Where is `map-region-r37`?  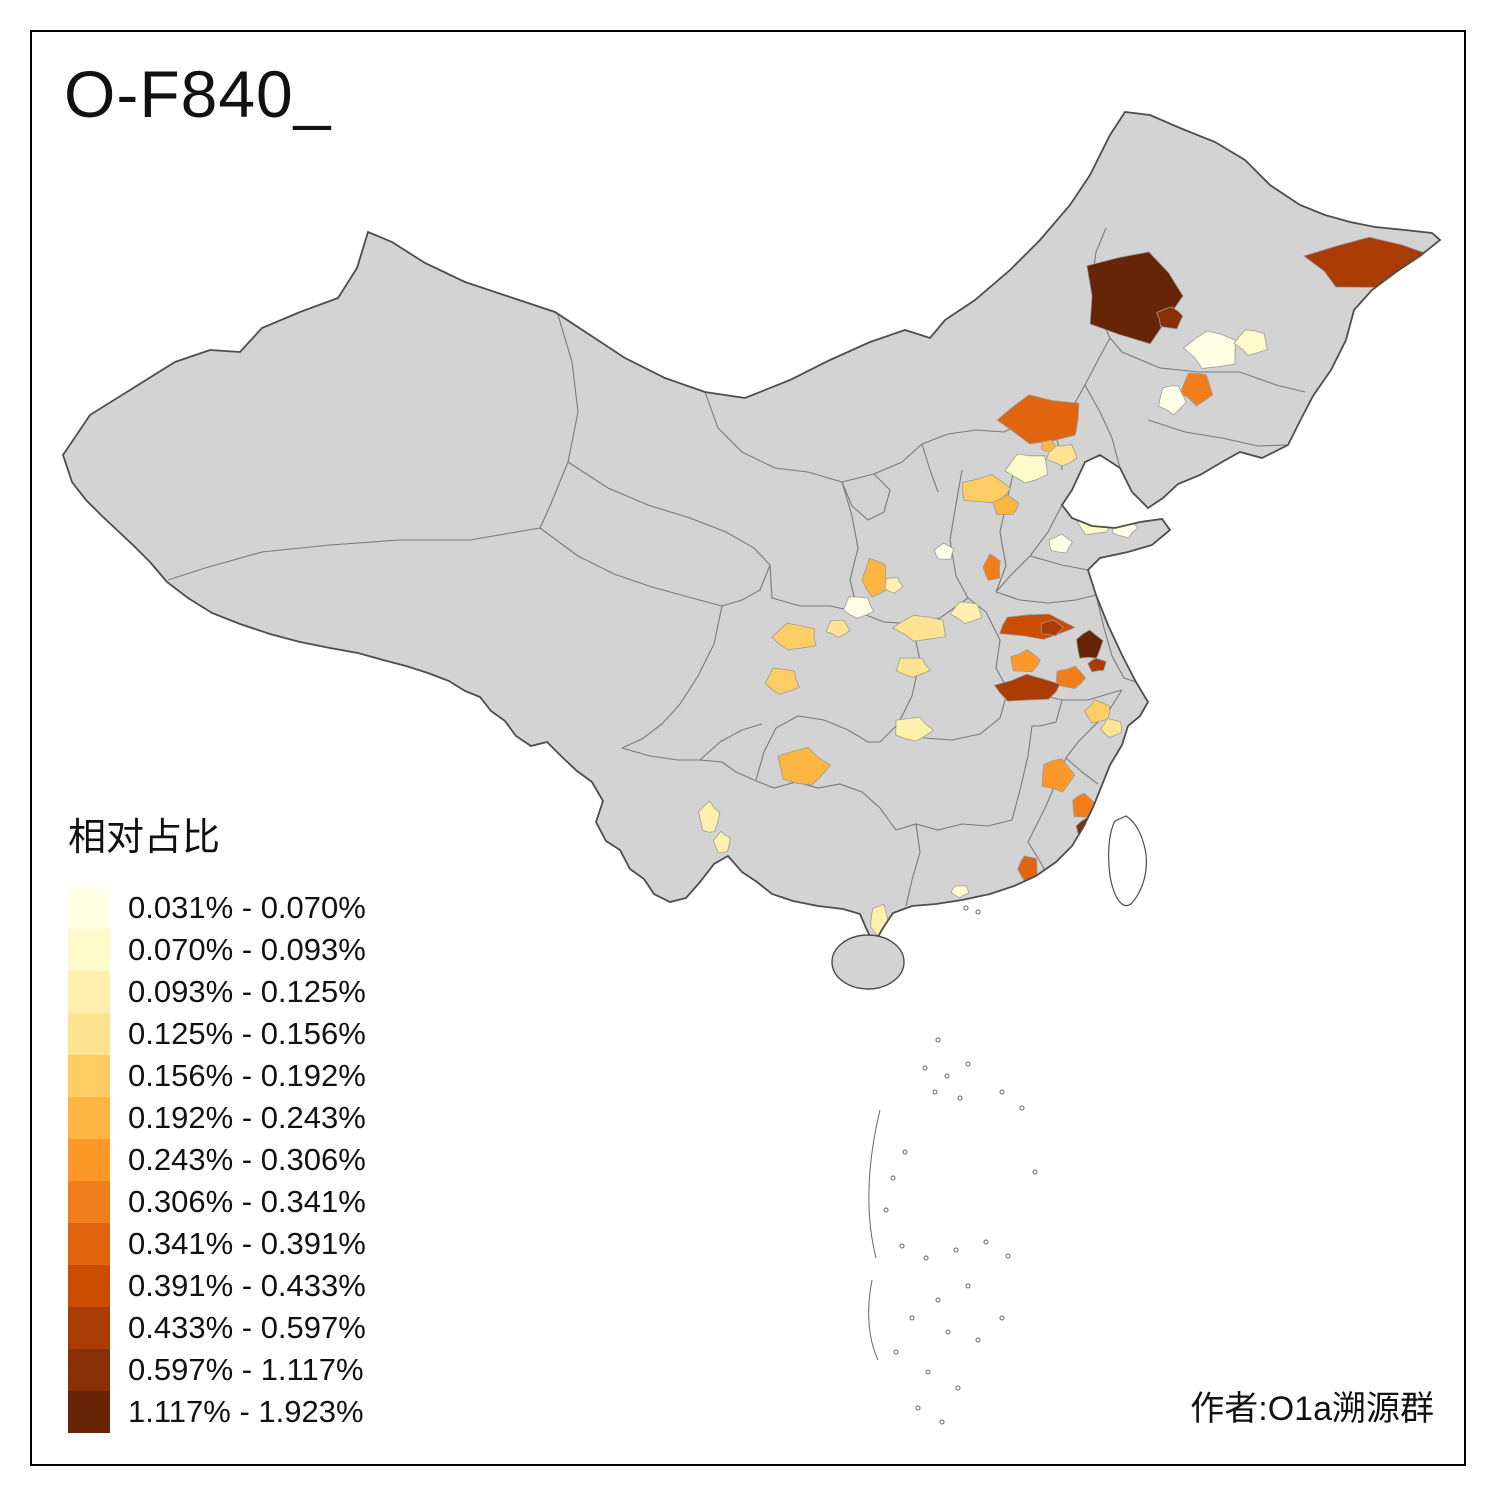 map-region-r37 is located at coordinates (721, 841).